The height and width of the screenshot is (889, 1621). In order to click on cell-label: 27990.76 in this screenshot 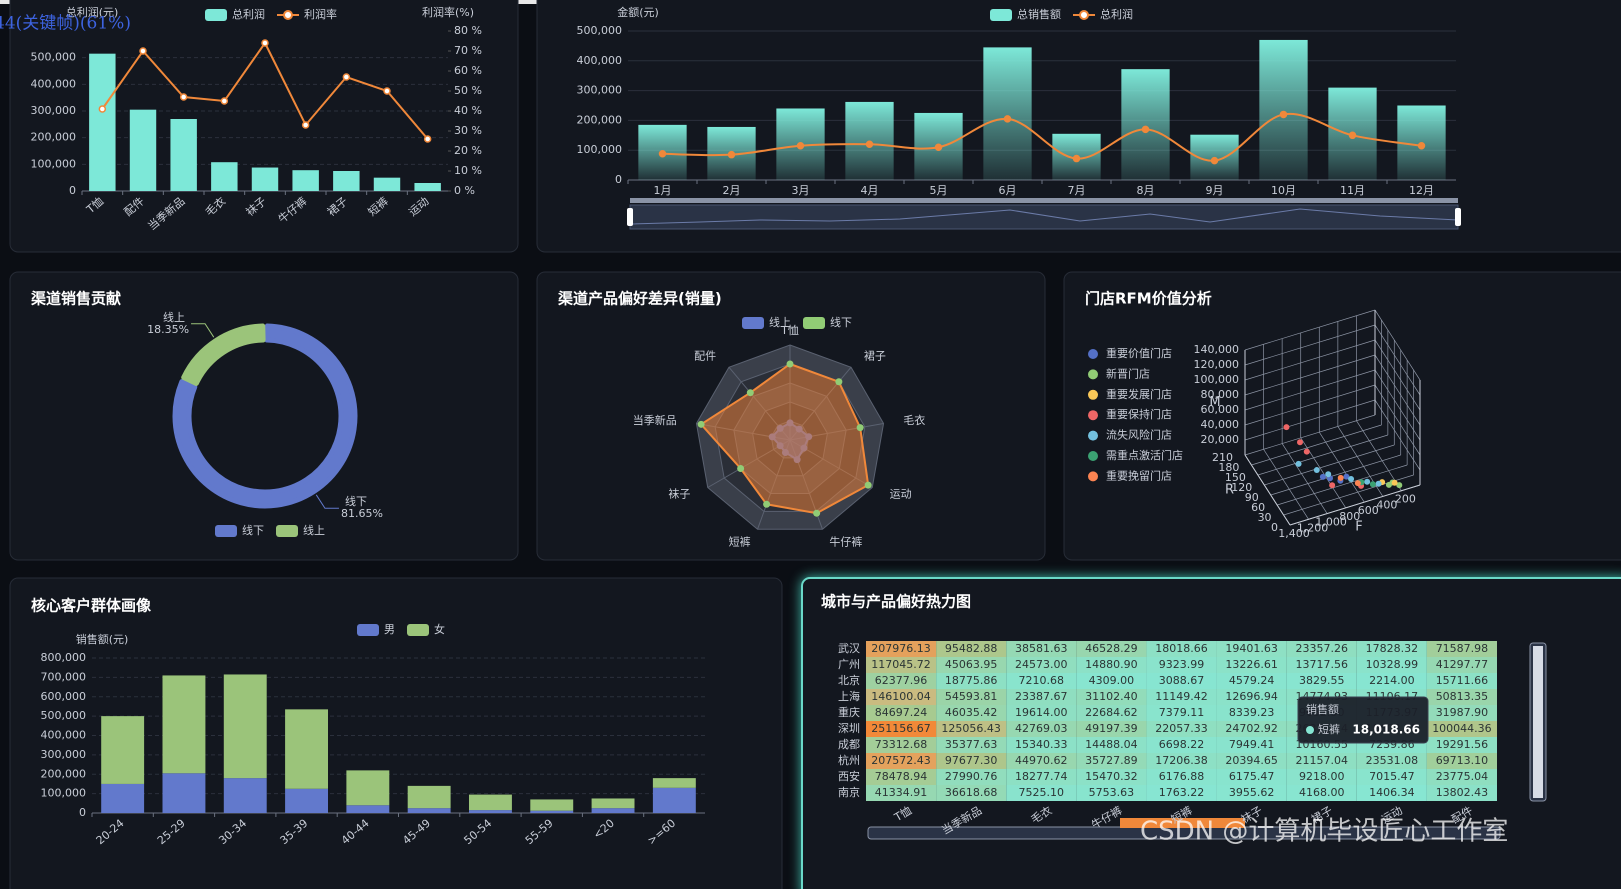, I will do `click(971, 776)`.